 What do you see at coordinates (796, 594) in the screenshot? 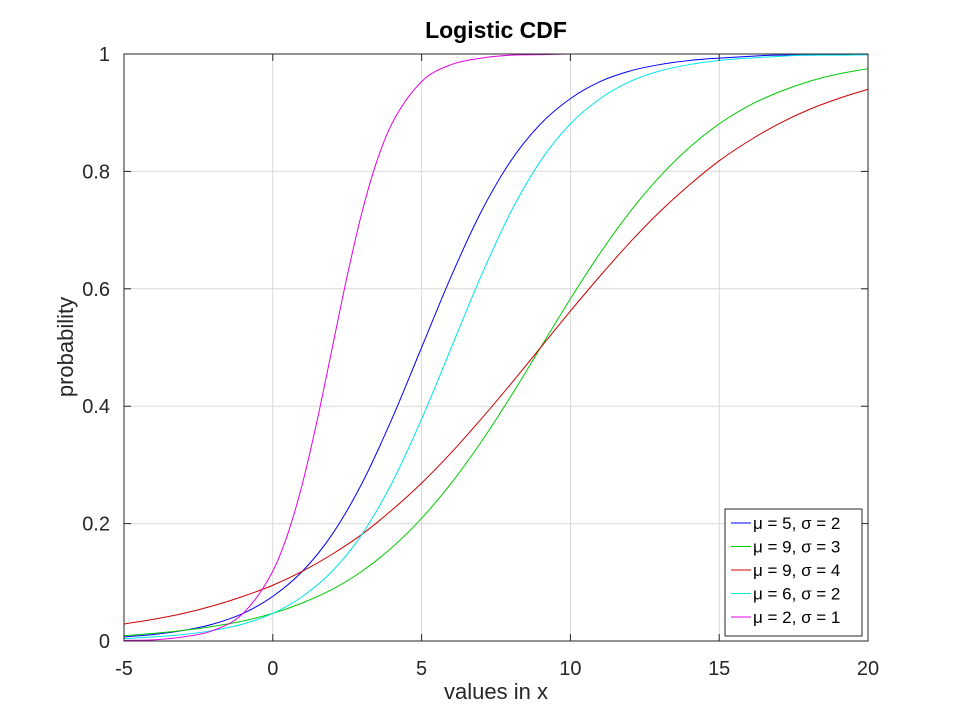
I see `legend-label-3: μ = 6, σ = 2` at bounding box center [796, 594].